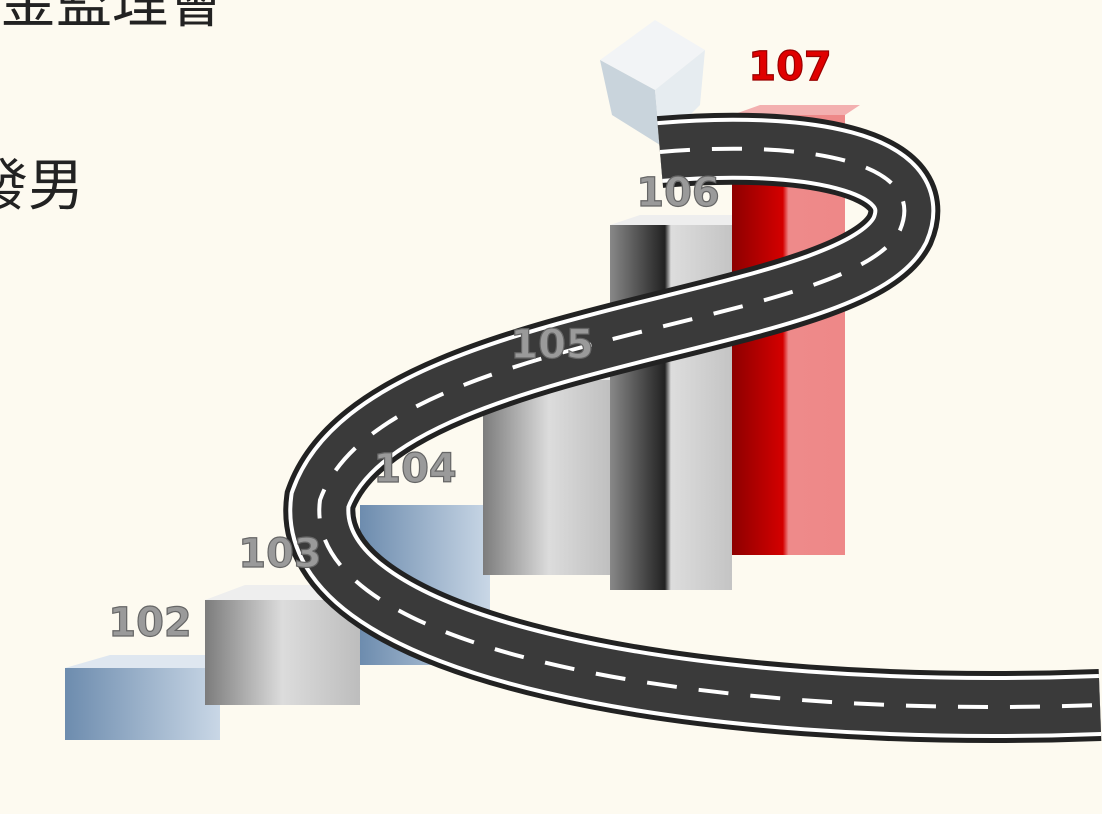 The image size is (1102, 814). What do you see at coordinates (42, 186) in the screenshot?
I see `heading-line: 發男` at bounding box center [42, 186].